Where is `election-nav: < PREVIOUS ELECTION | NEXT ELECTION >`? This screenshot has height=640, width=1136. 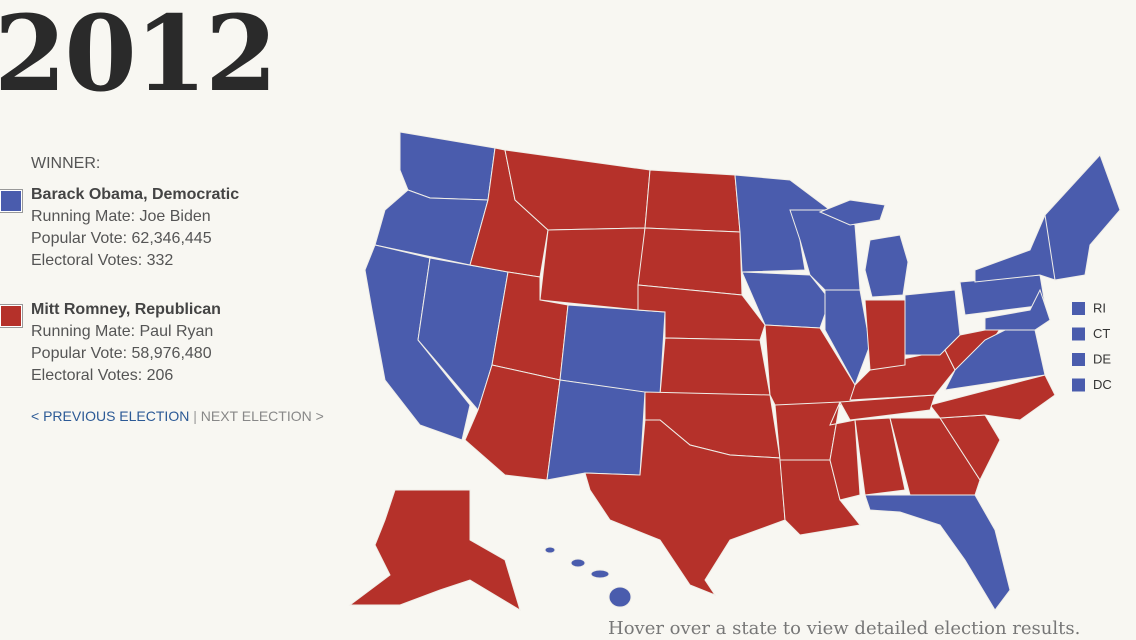
election-nav: < PREVIOUS ELECTION | NEXT ELECTION > is located at coordinates (177, 416).